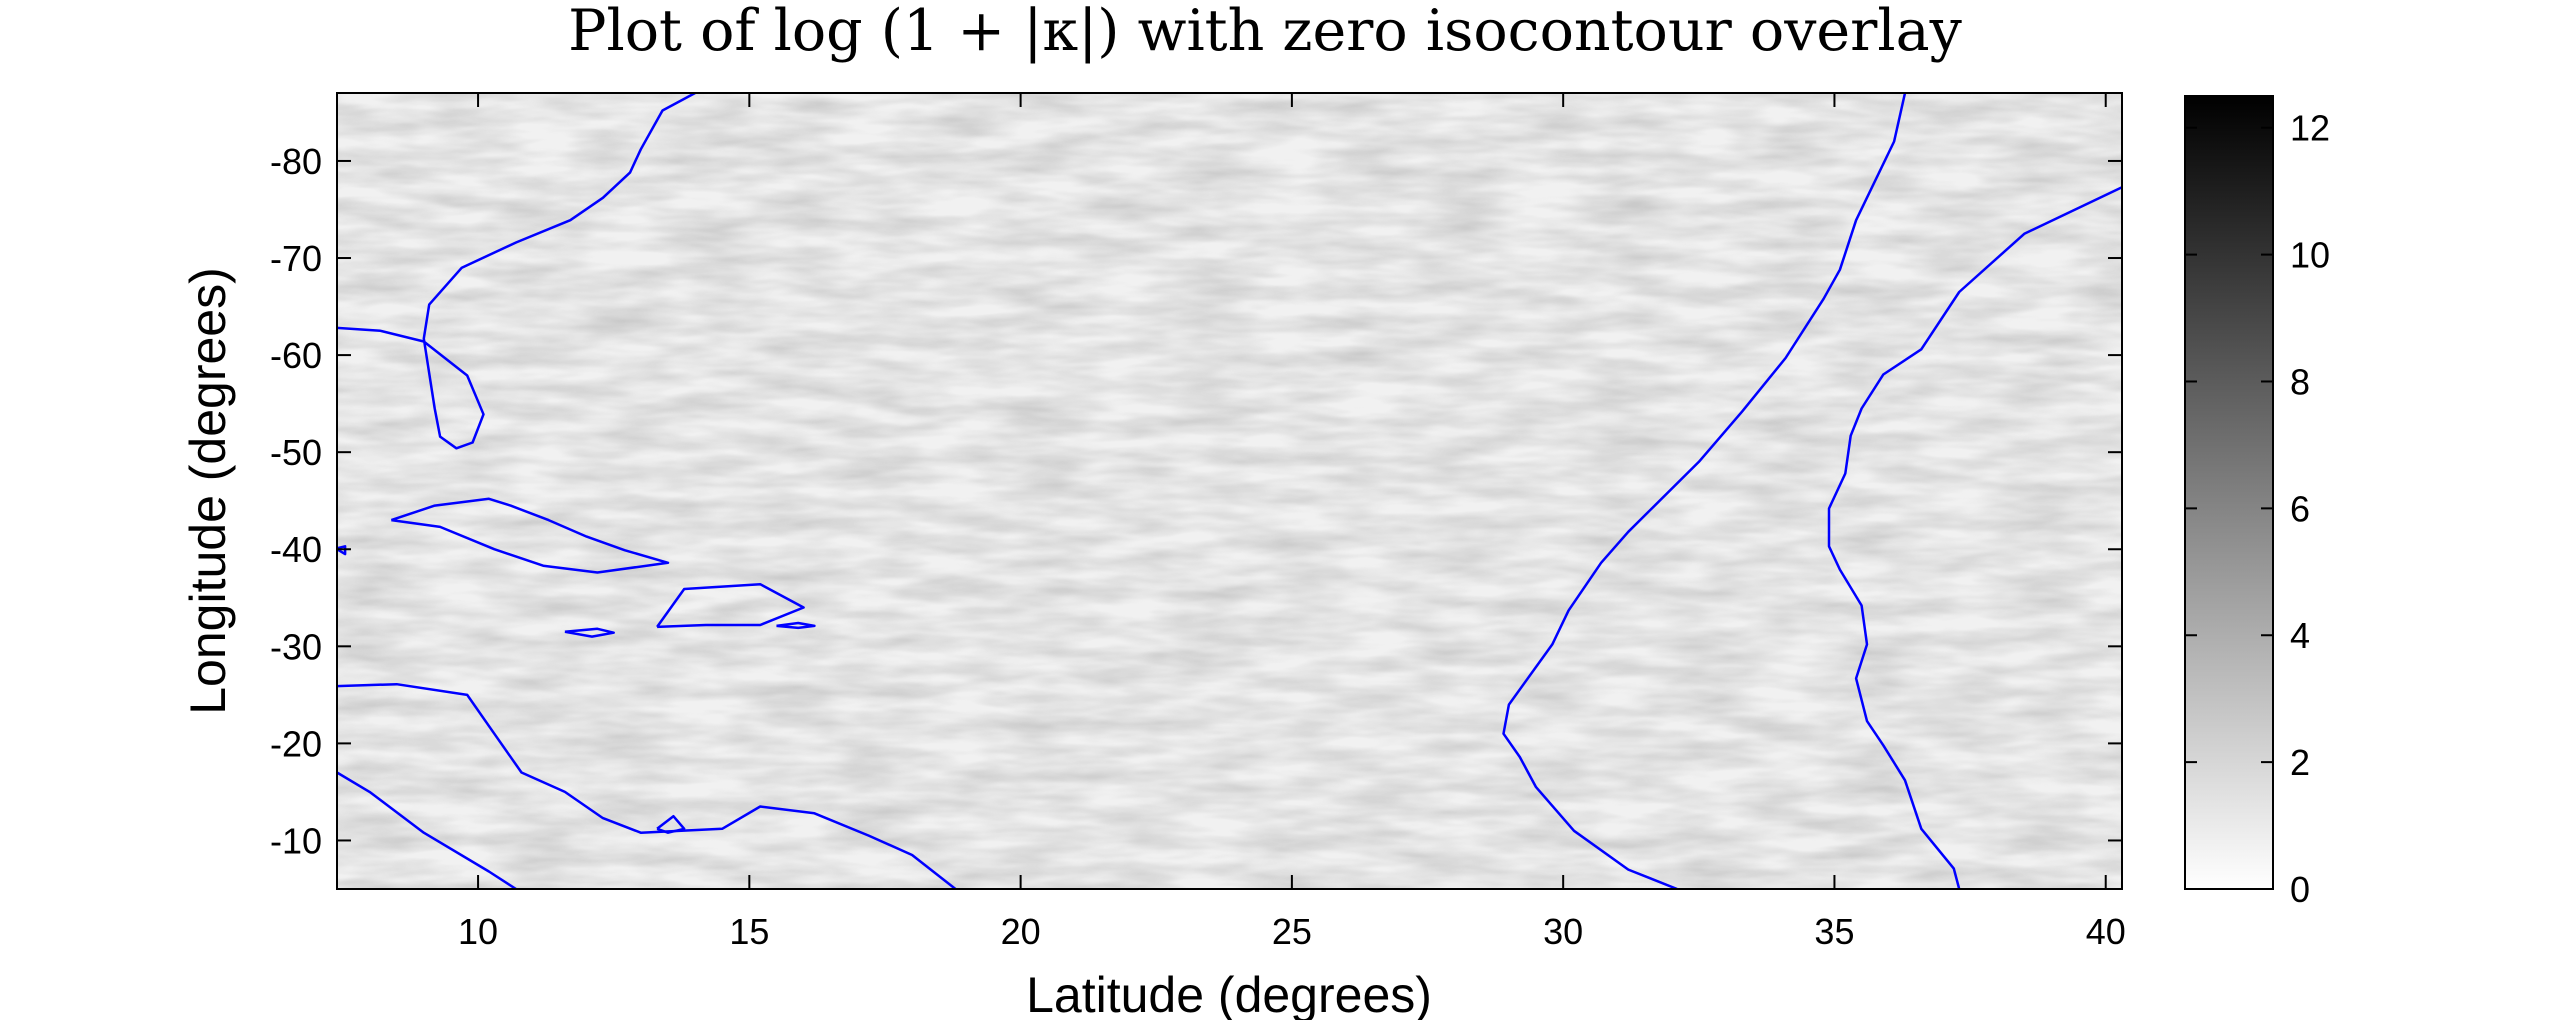 The image size is (2554, 1020). Describe the element at coordinates (749, 931) in the screenshot. I see `x-tick-label: 15` at that location.